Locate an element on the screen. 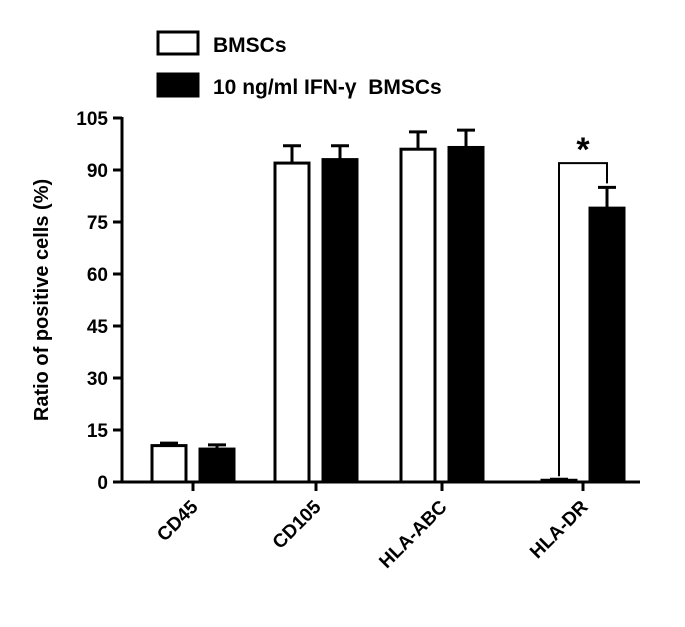  annotations: * is located at coordinates (583, 304).